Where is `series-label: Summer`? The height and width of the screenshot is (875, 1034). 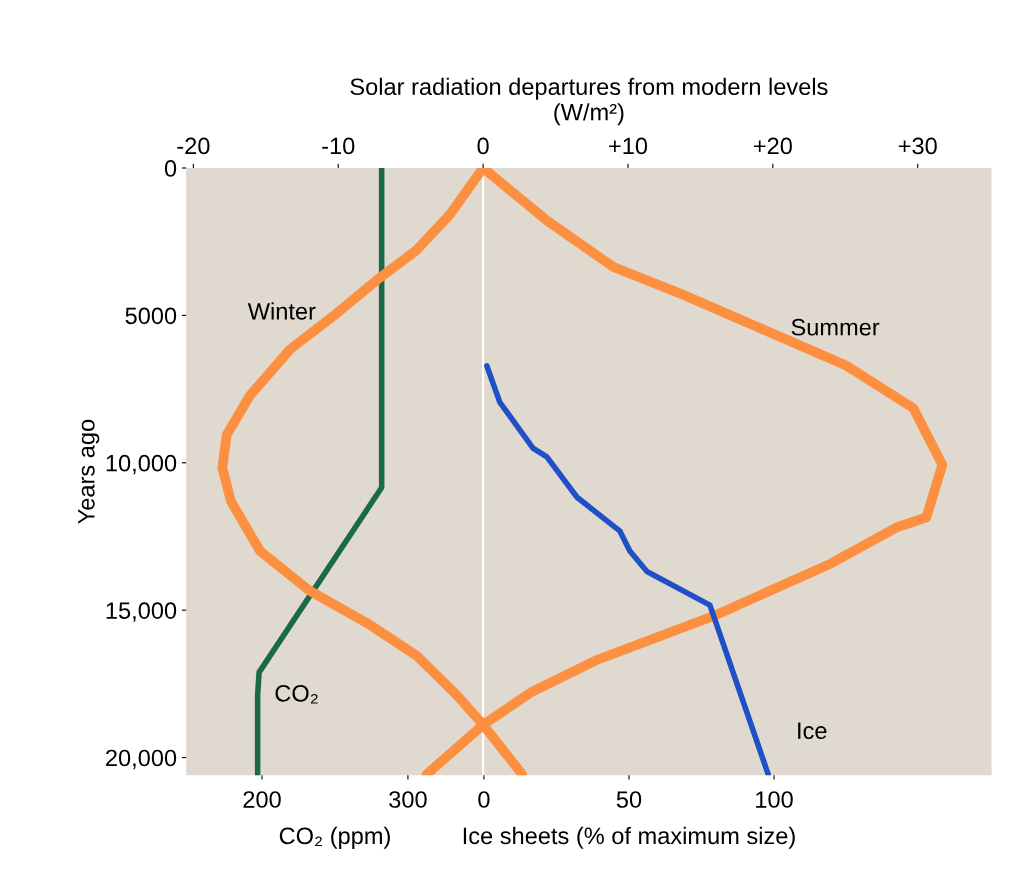 series-label: Summer is located at coordinates (835, 327).